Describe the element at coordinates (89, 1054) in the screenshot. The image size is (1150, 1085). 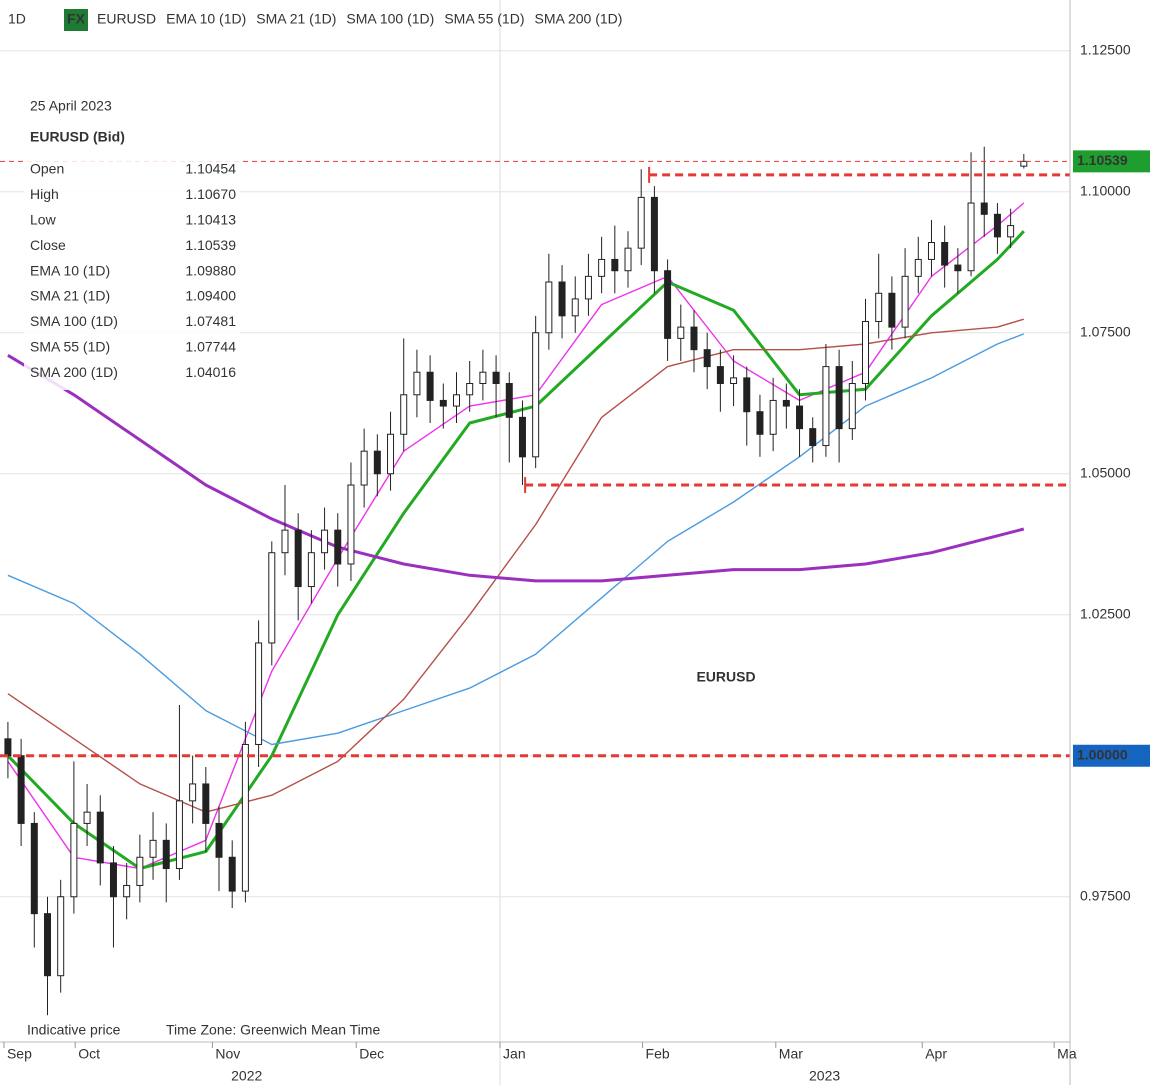
I see `x-tick-label: Oct` at that location.